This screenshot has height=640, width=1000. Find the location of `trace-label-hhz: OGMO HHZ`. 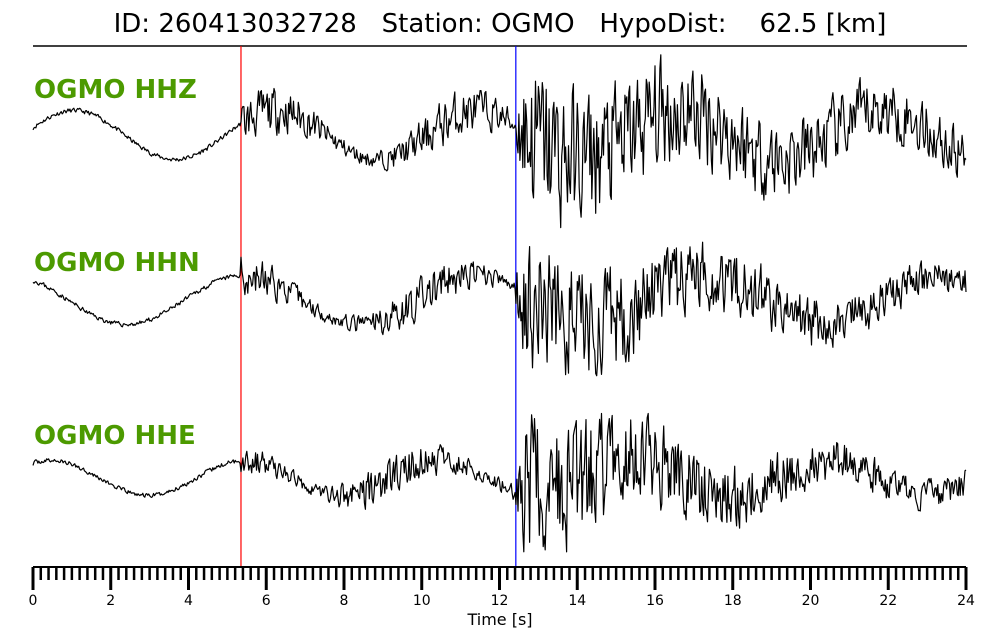

trace-label-hhz: OGMO HHZ is located at coordinates (115, 90).